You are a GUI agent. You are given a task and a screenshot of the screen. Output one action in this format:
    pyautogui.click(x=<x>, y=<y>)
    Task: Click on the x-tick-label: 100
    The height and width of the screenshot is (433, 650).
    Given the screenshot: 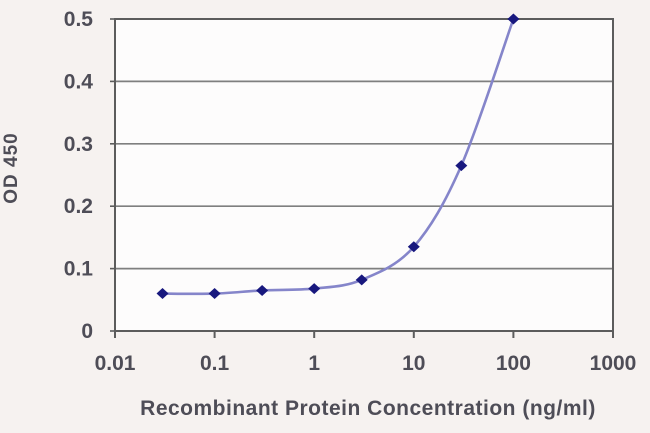 What is the action you would take?
    pyautogui.click(x=513, y=363)
    